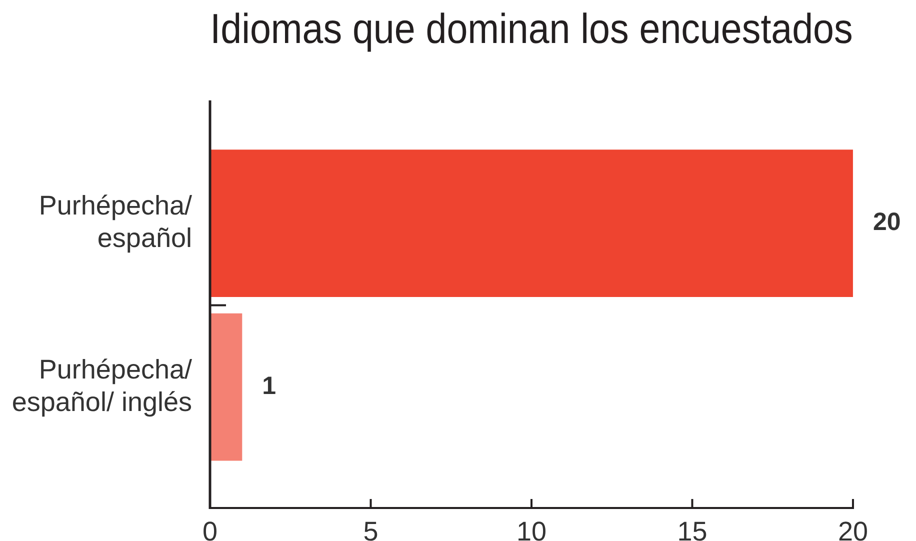 This screenshot has width=916, height=541. I want to click on x-tick-label: 5, so click(370, 528).